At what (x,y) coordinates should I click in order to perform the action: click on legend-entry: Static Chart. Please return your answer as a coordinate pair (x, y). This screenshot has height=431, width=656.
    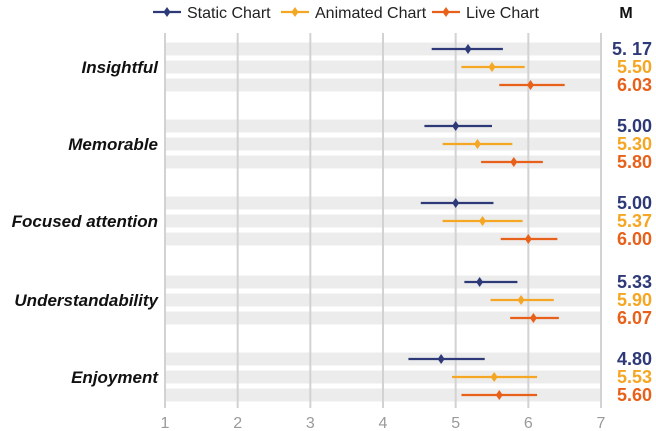
    Looking at the image, I should click on (229, 13).